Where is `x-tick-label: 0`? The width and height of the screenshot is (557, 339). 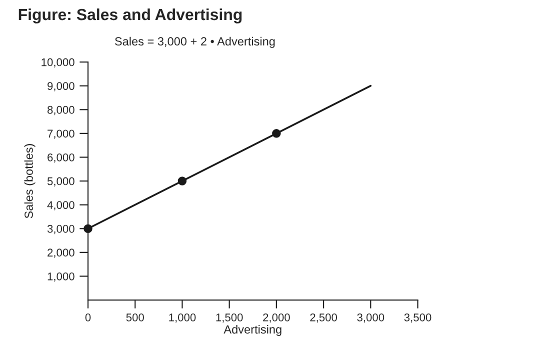 x-tick-label: 0 is located at coordinates (88, 318).